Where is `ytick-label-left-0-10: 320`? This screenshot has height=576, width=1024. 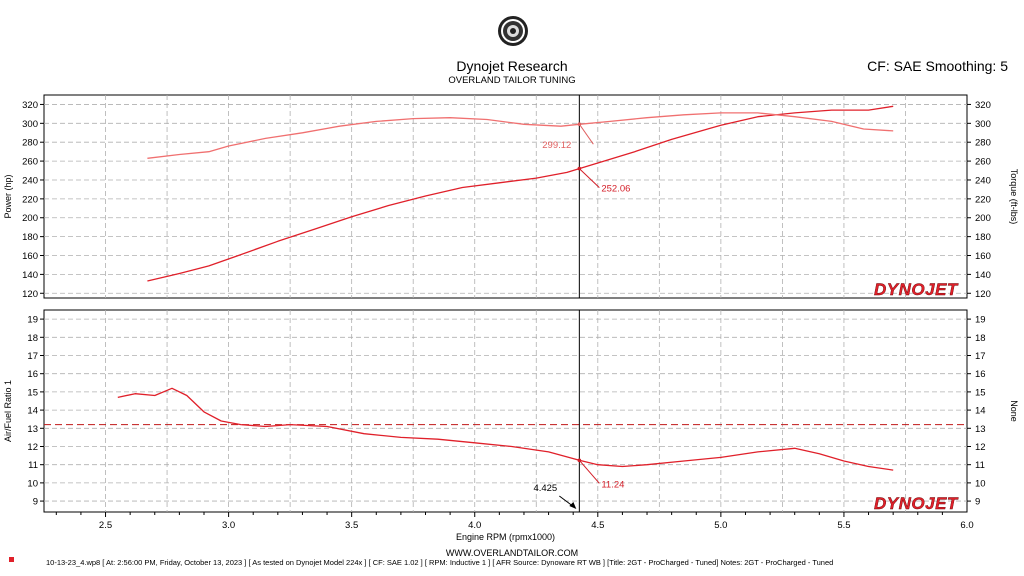
ytick-label-left-0-10: 320 is located at coordinates (30, 105).